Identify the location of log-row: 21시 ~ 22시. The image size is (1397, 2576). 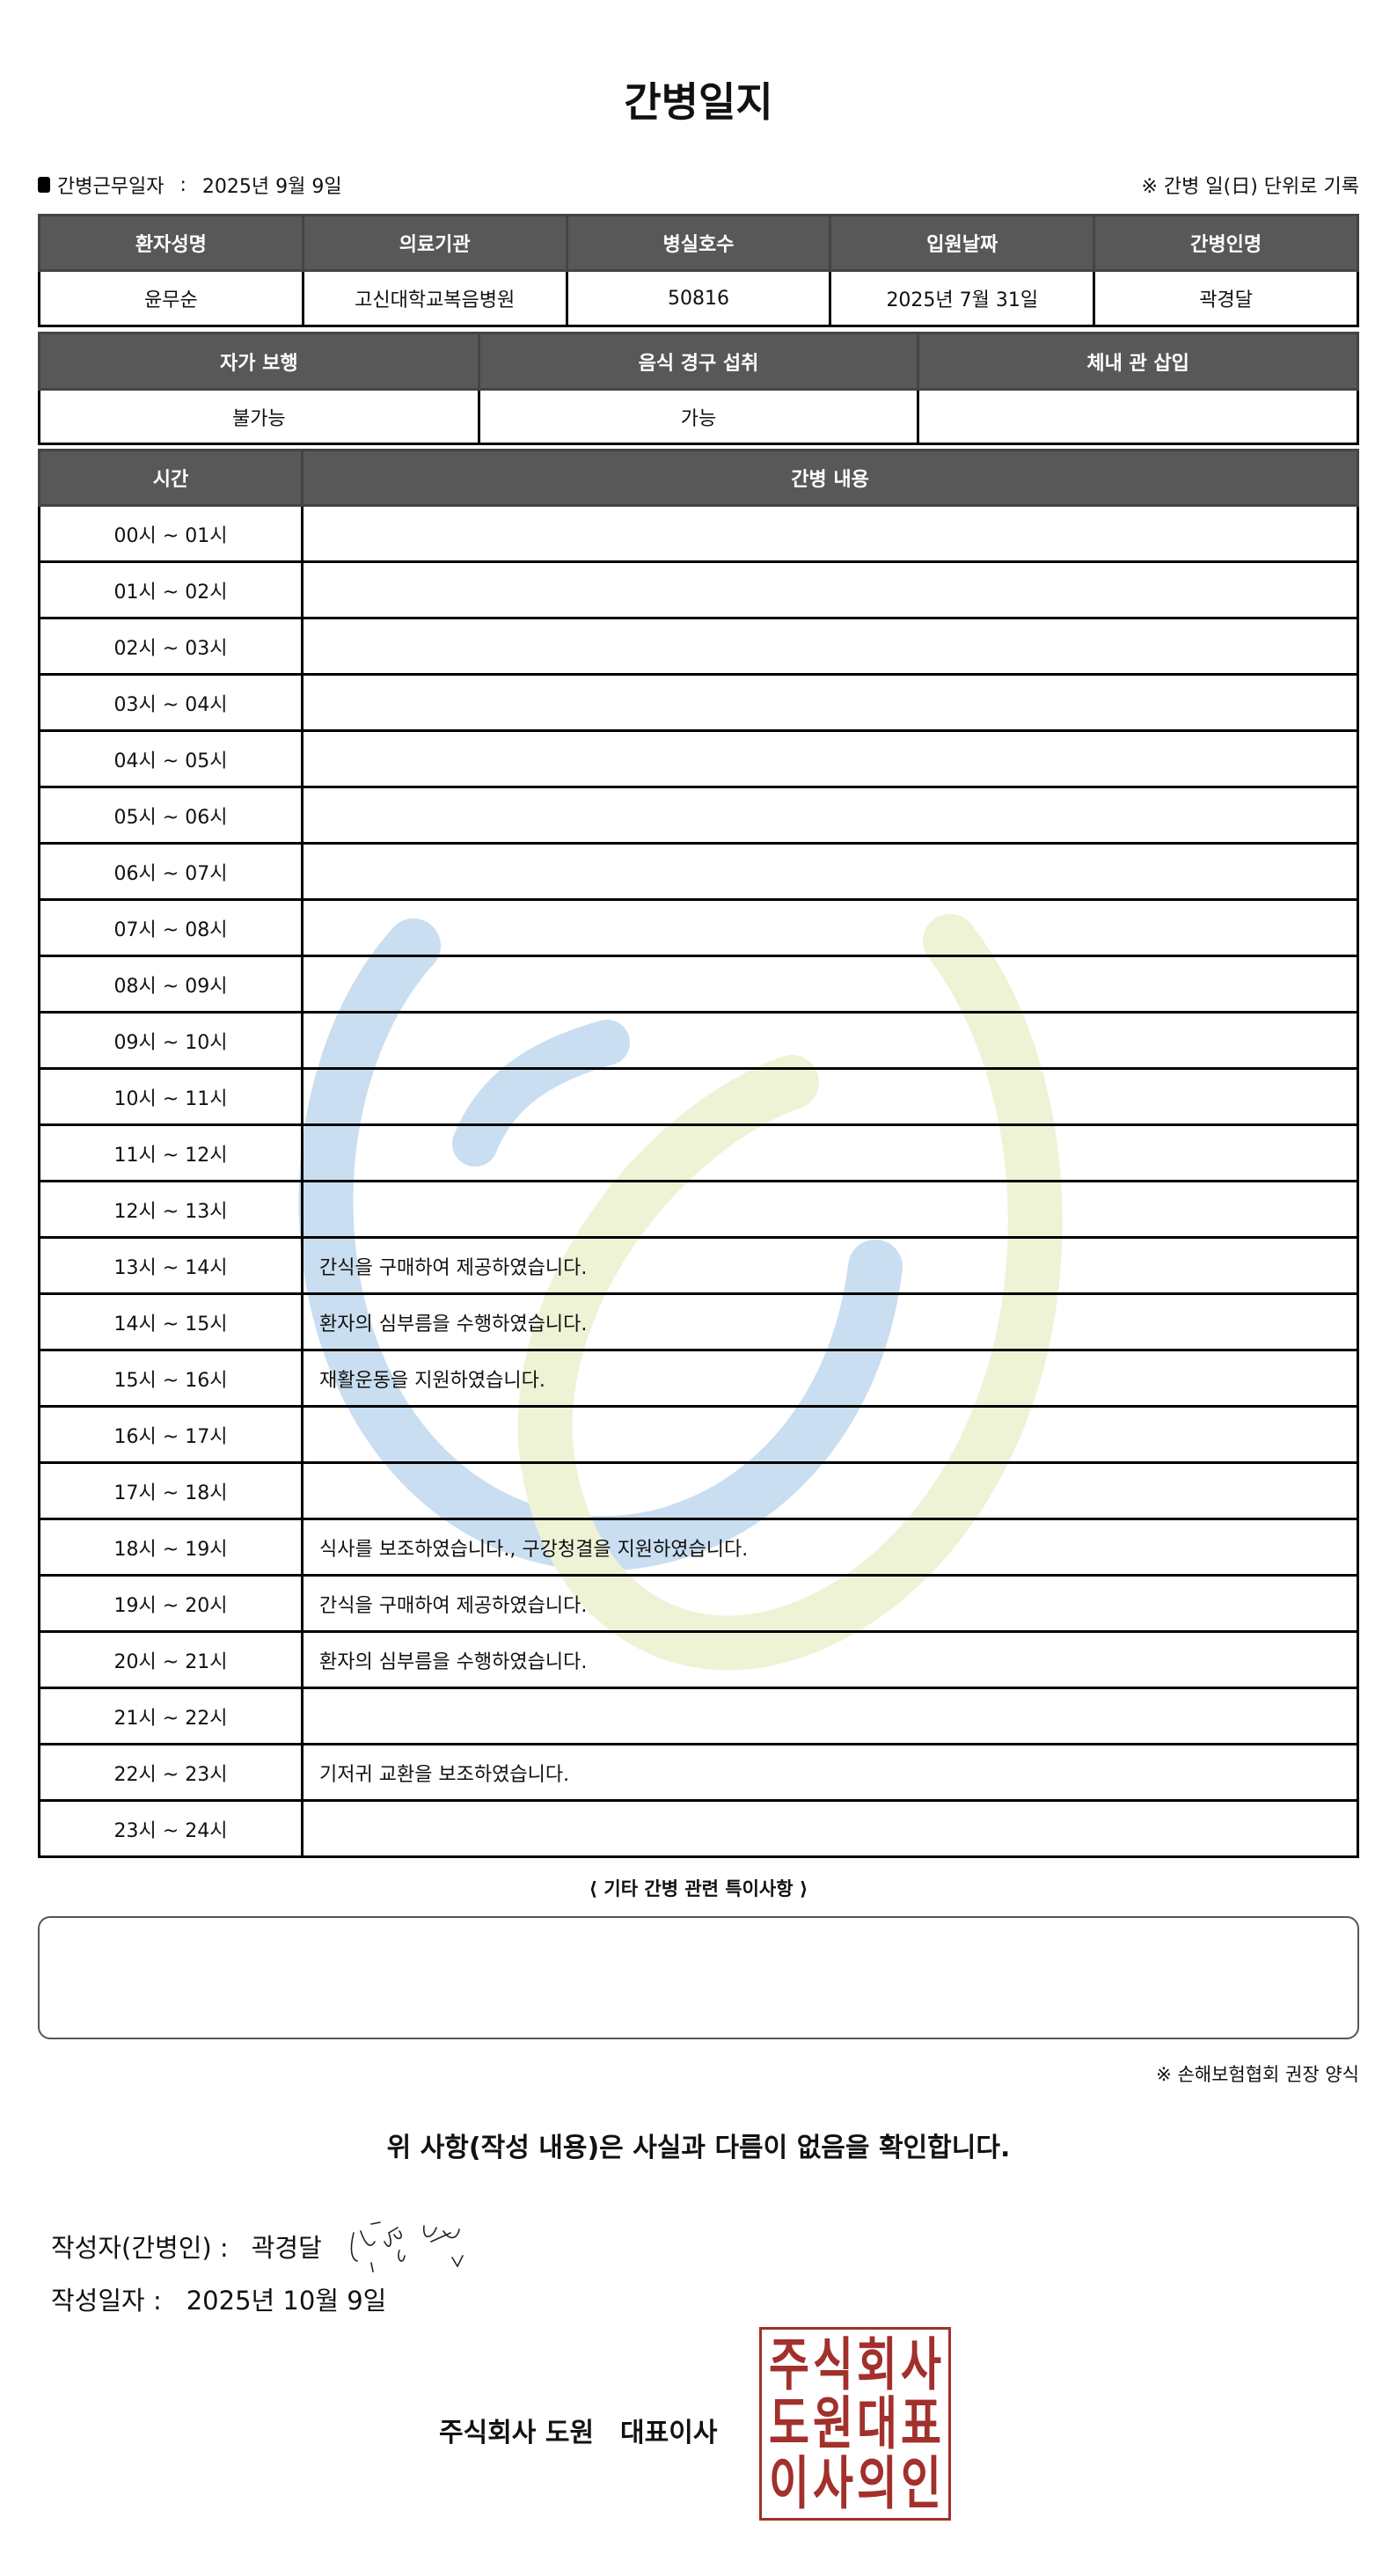
(698, 1716).